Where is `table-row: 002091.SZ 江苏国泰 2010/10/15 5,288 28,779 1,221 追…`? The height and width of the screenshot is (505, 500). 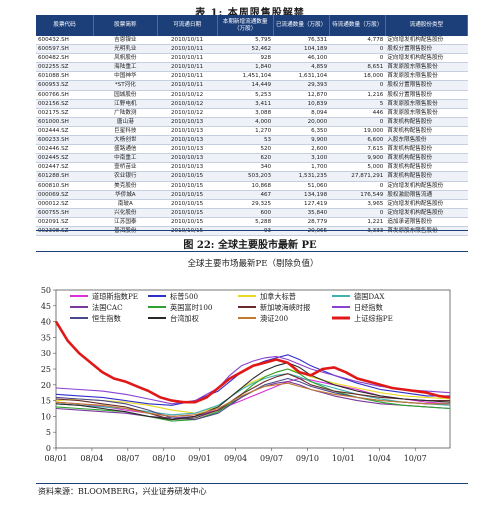
table-row: 002091.SZ 江苏国泰 2010/10/15 5,288 28,779 1,221 追… is located at coordinates (252, 222).